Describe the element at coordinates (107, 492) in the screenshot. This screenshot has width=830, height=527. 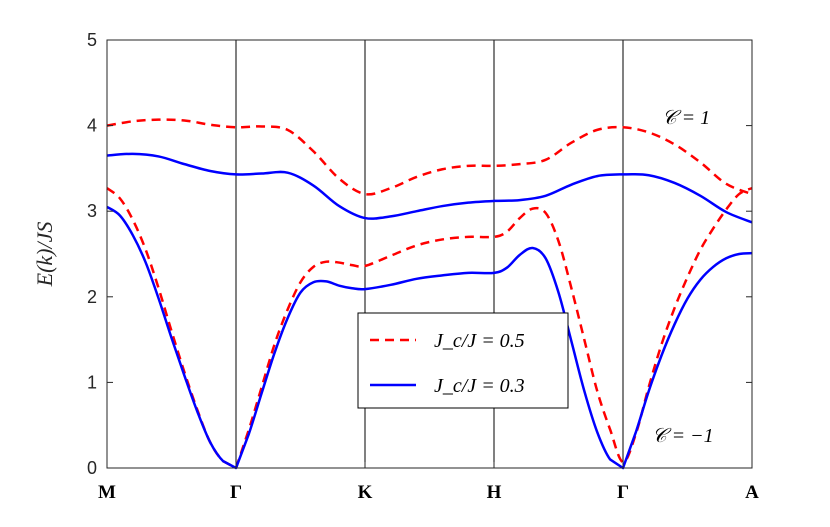
I see `x-tick-label-0: M` at that location.